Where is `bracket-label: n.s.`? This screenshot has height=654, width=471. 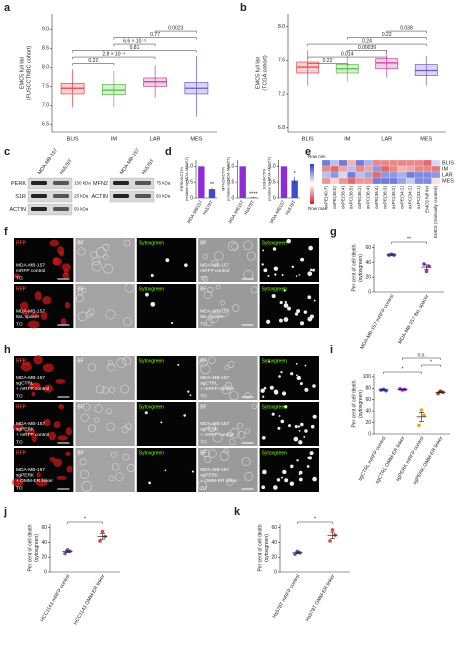 bracket-label: n.s. is located at coordinates (421, 356).